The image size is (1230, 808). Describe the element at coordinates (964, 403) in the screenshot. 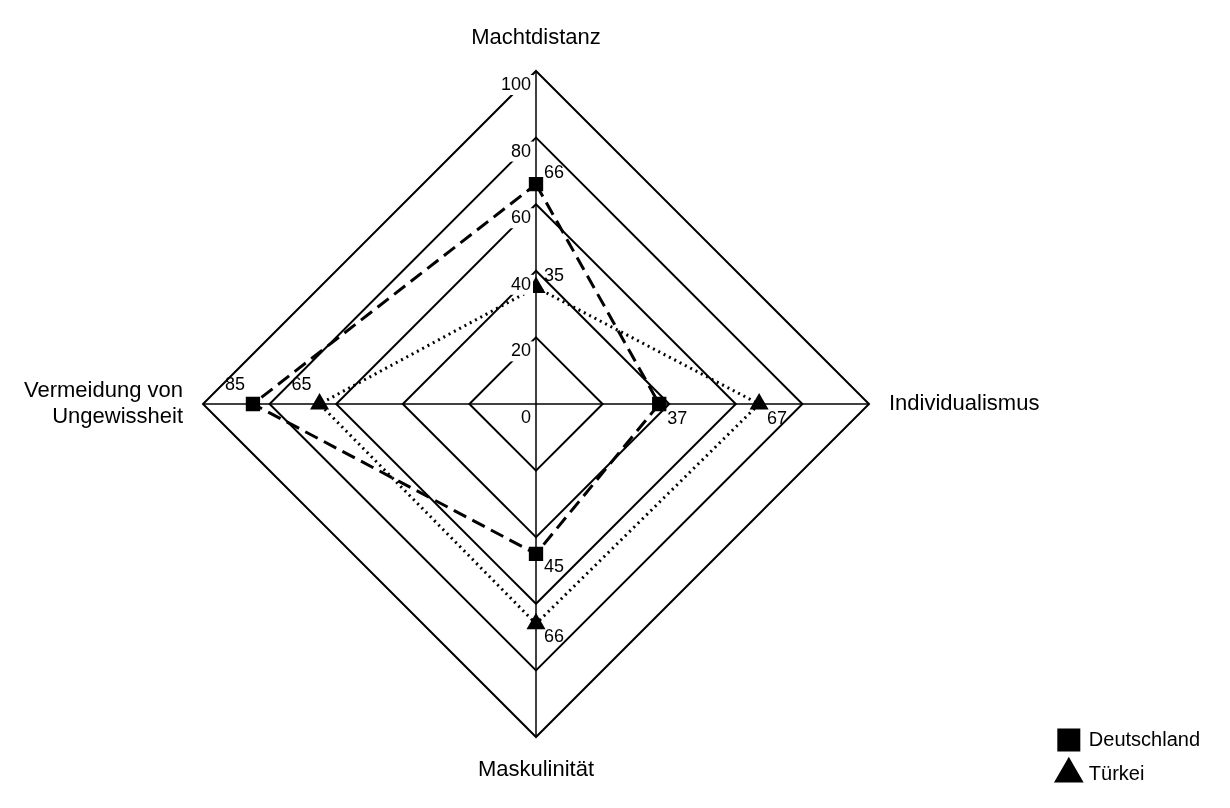

I see `spoke-label: Individualismus` at that location.